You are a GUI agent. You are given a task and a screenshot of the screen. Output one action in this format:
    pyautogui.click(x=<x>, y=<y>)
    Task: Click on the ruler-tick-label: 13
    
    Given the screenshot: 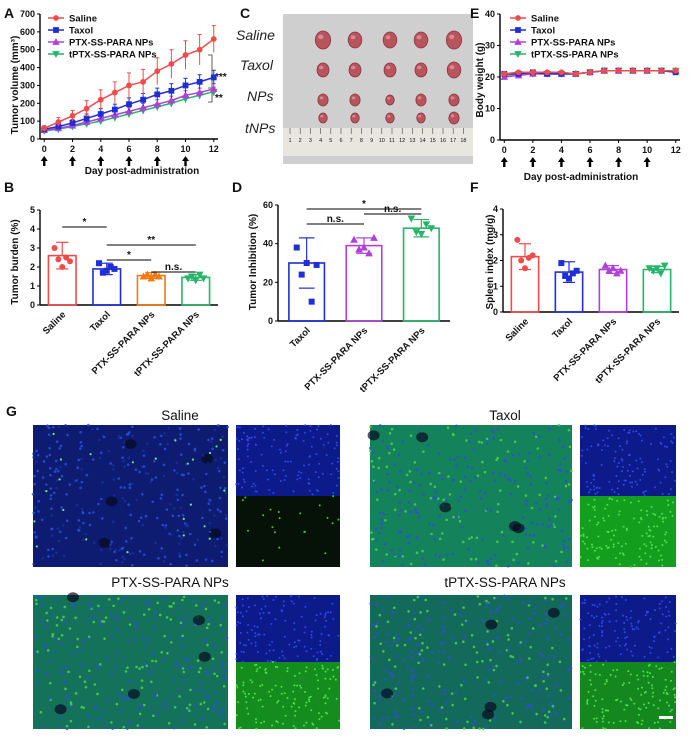 What is the action you would take?
    pyautogui.click(x=412, y=141)
    